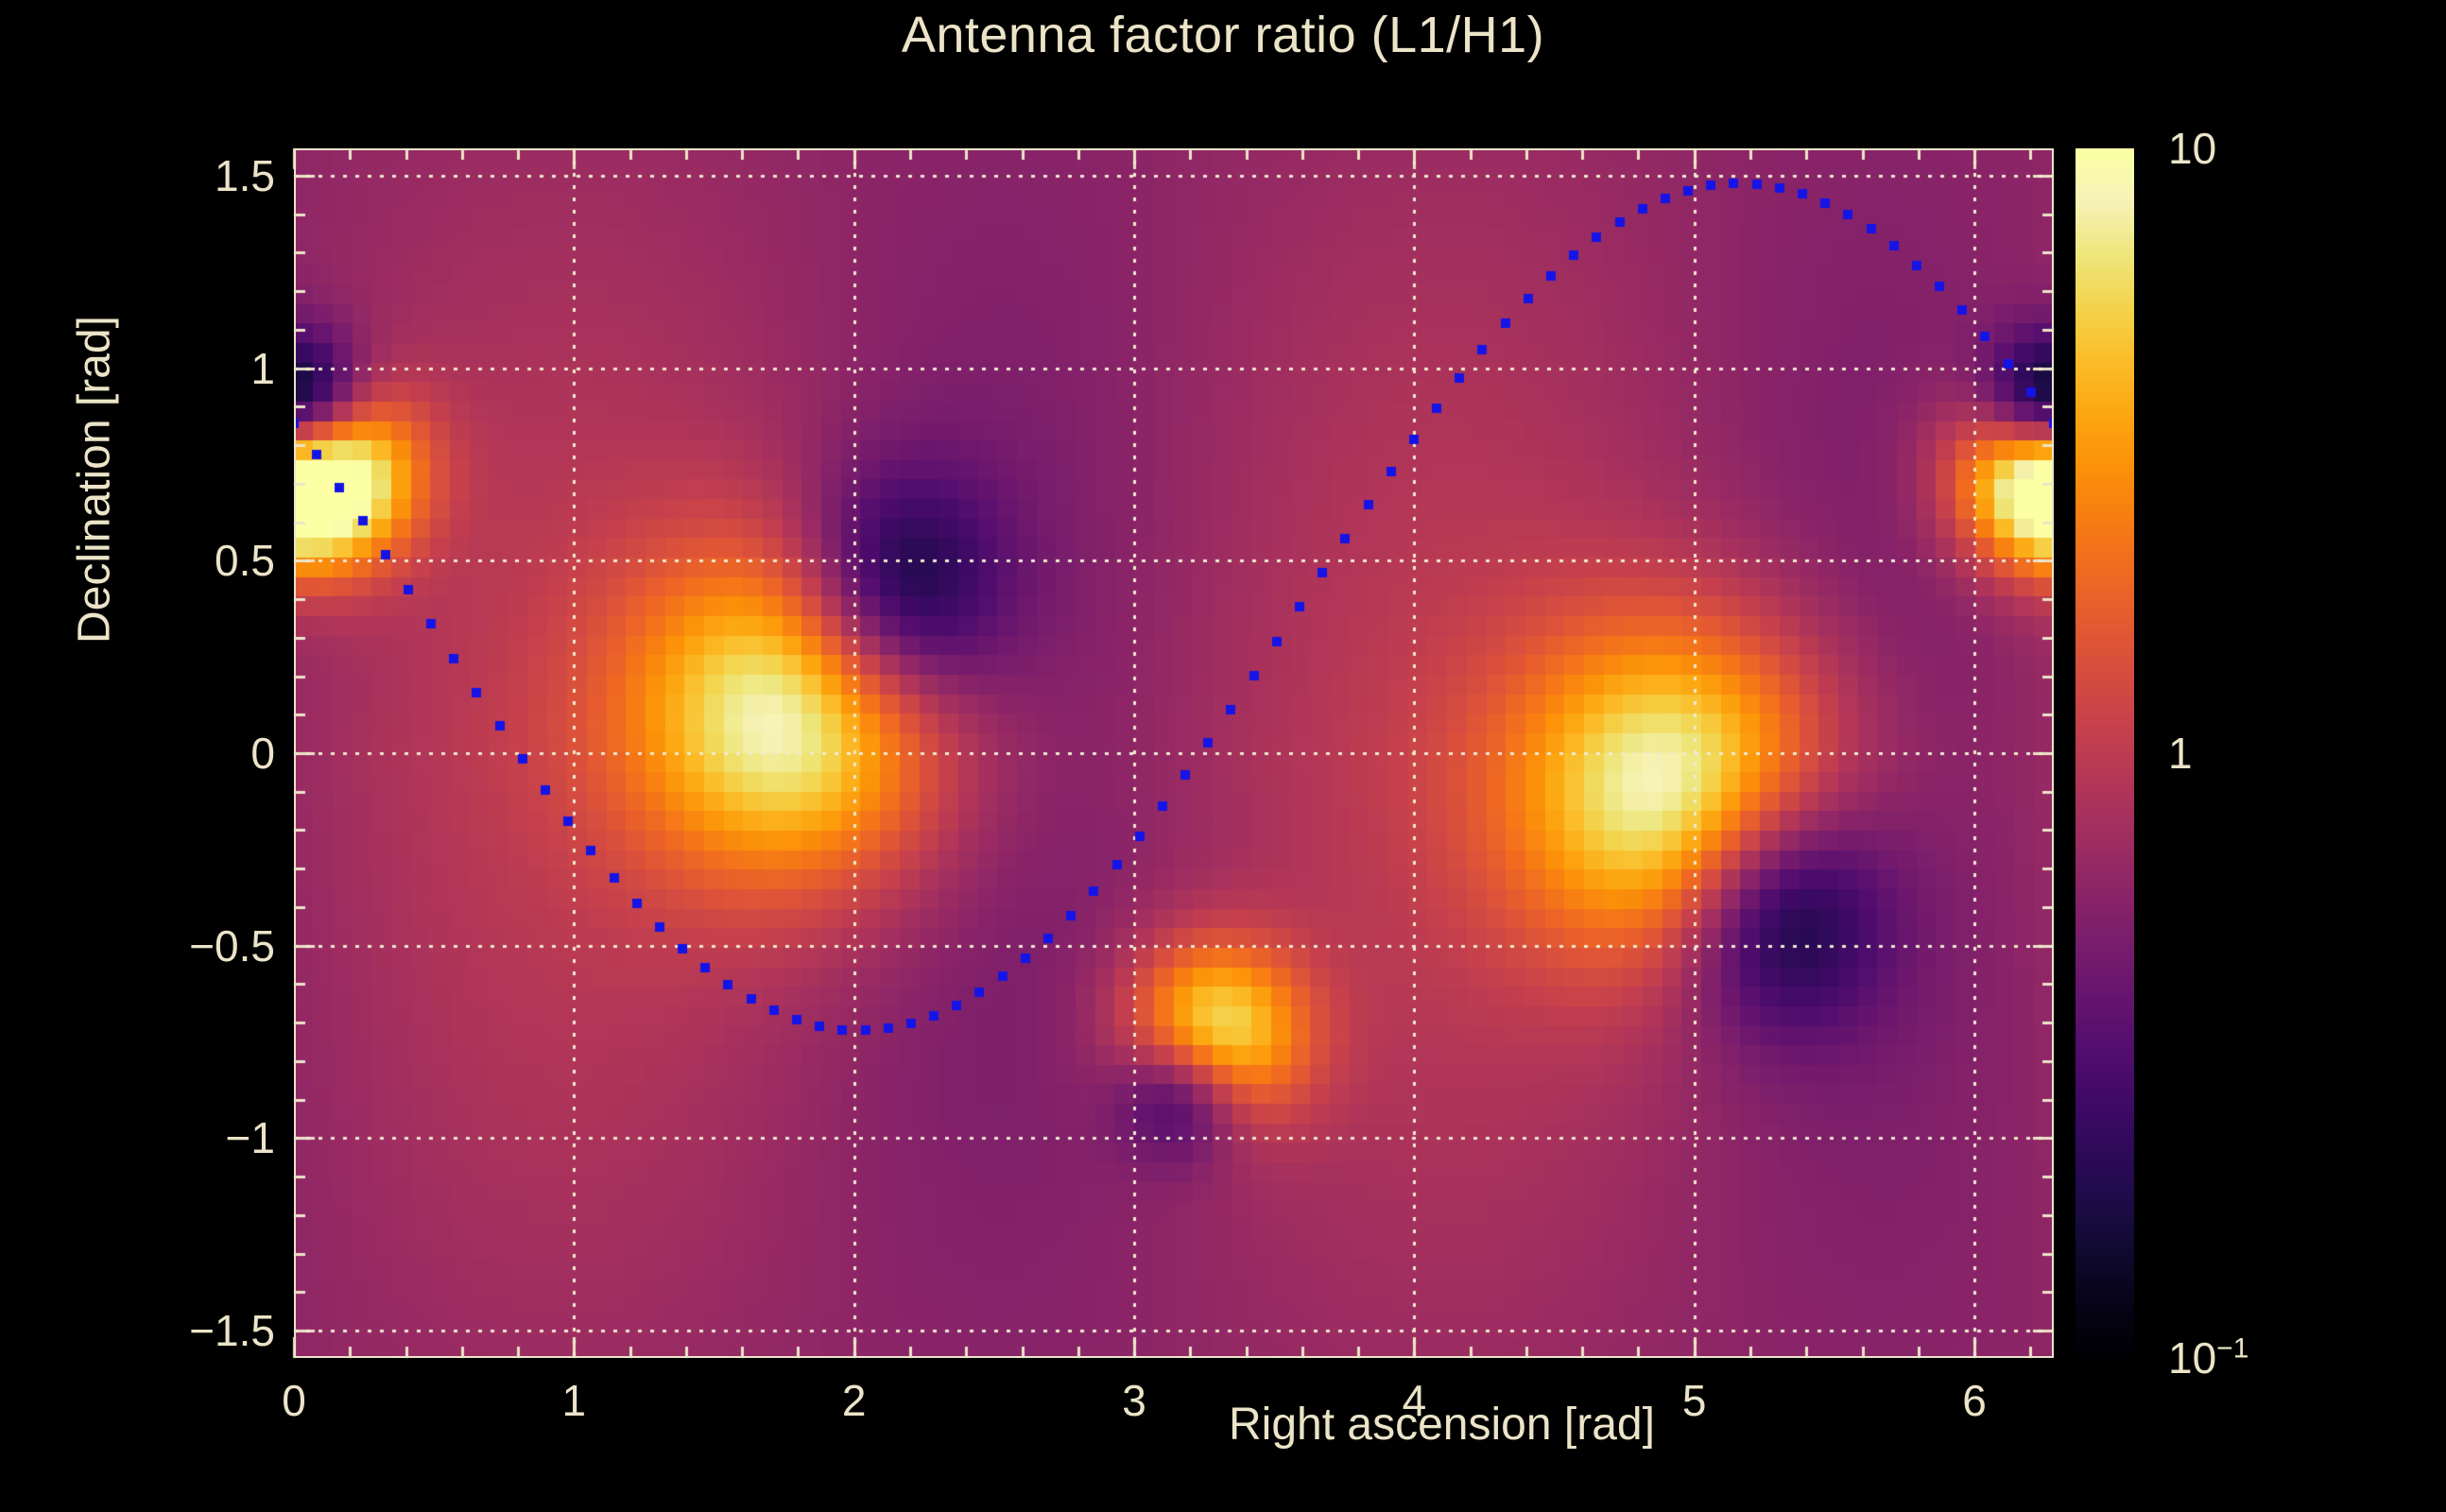  What do you see at coordinates (1134, 1400) in the screenshot?
I see `x-tick-label: 3` at bounding box center [1134, 1400].